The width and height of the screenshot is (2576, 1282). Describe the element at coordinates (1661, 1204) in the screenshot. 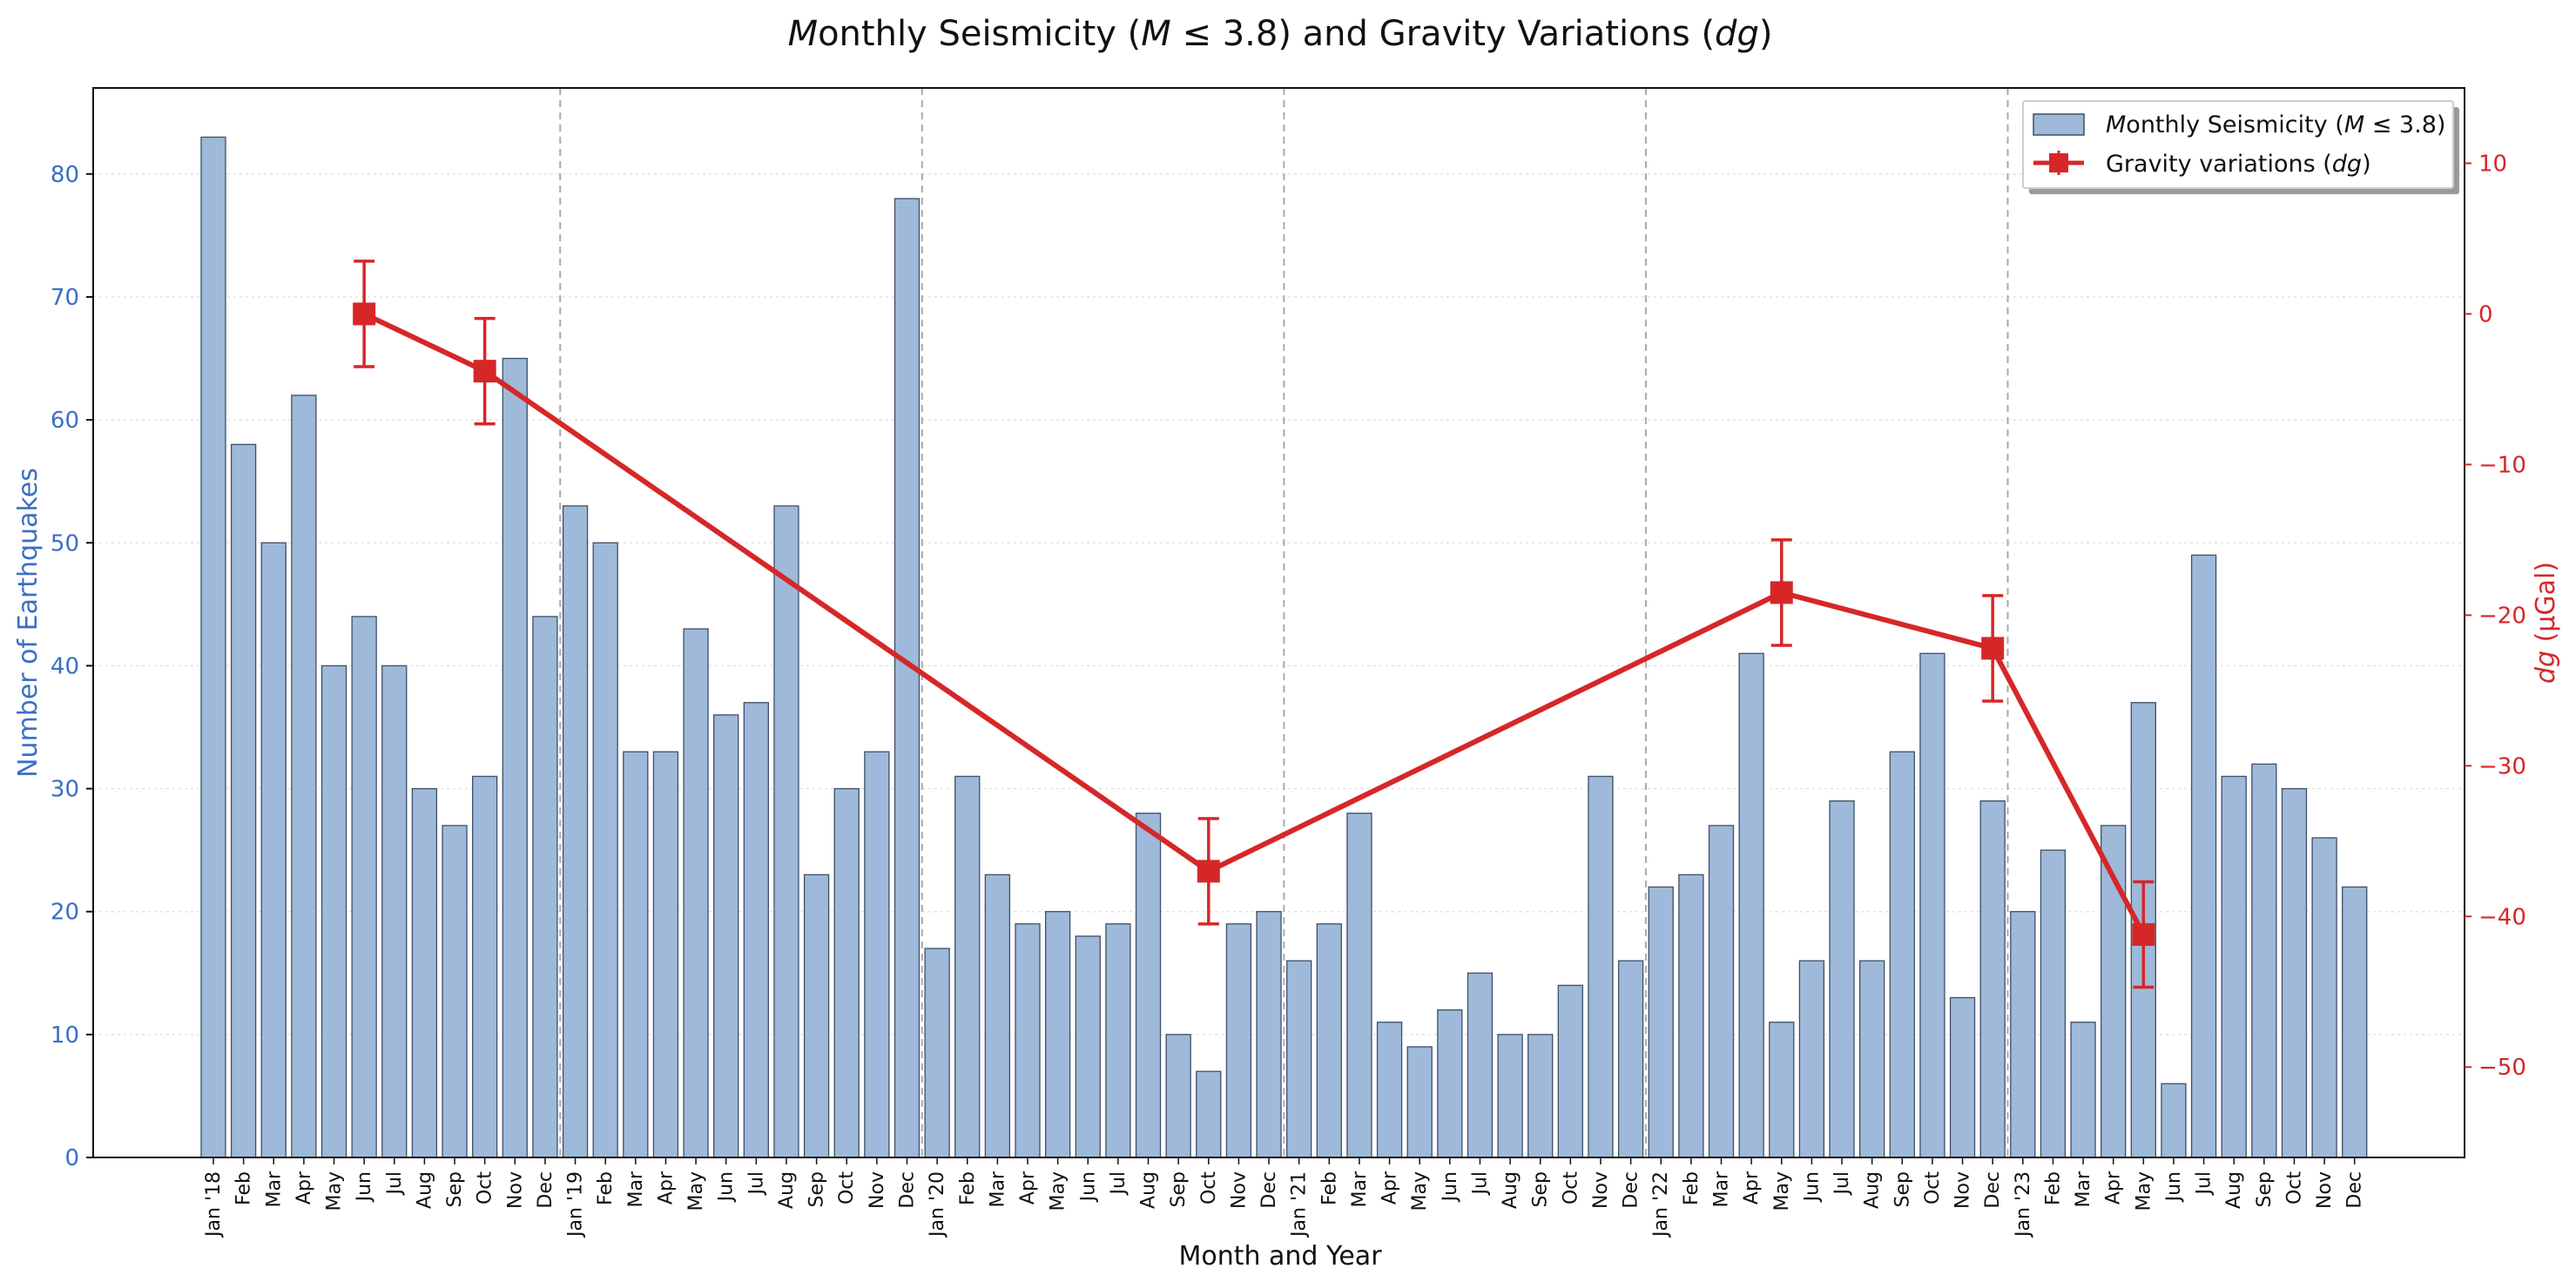

I see `x-tick-label: Jan '22` at that location.